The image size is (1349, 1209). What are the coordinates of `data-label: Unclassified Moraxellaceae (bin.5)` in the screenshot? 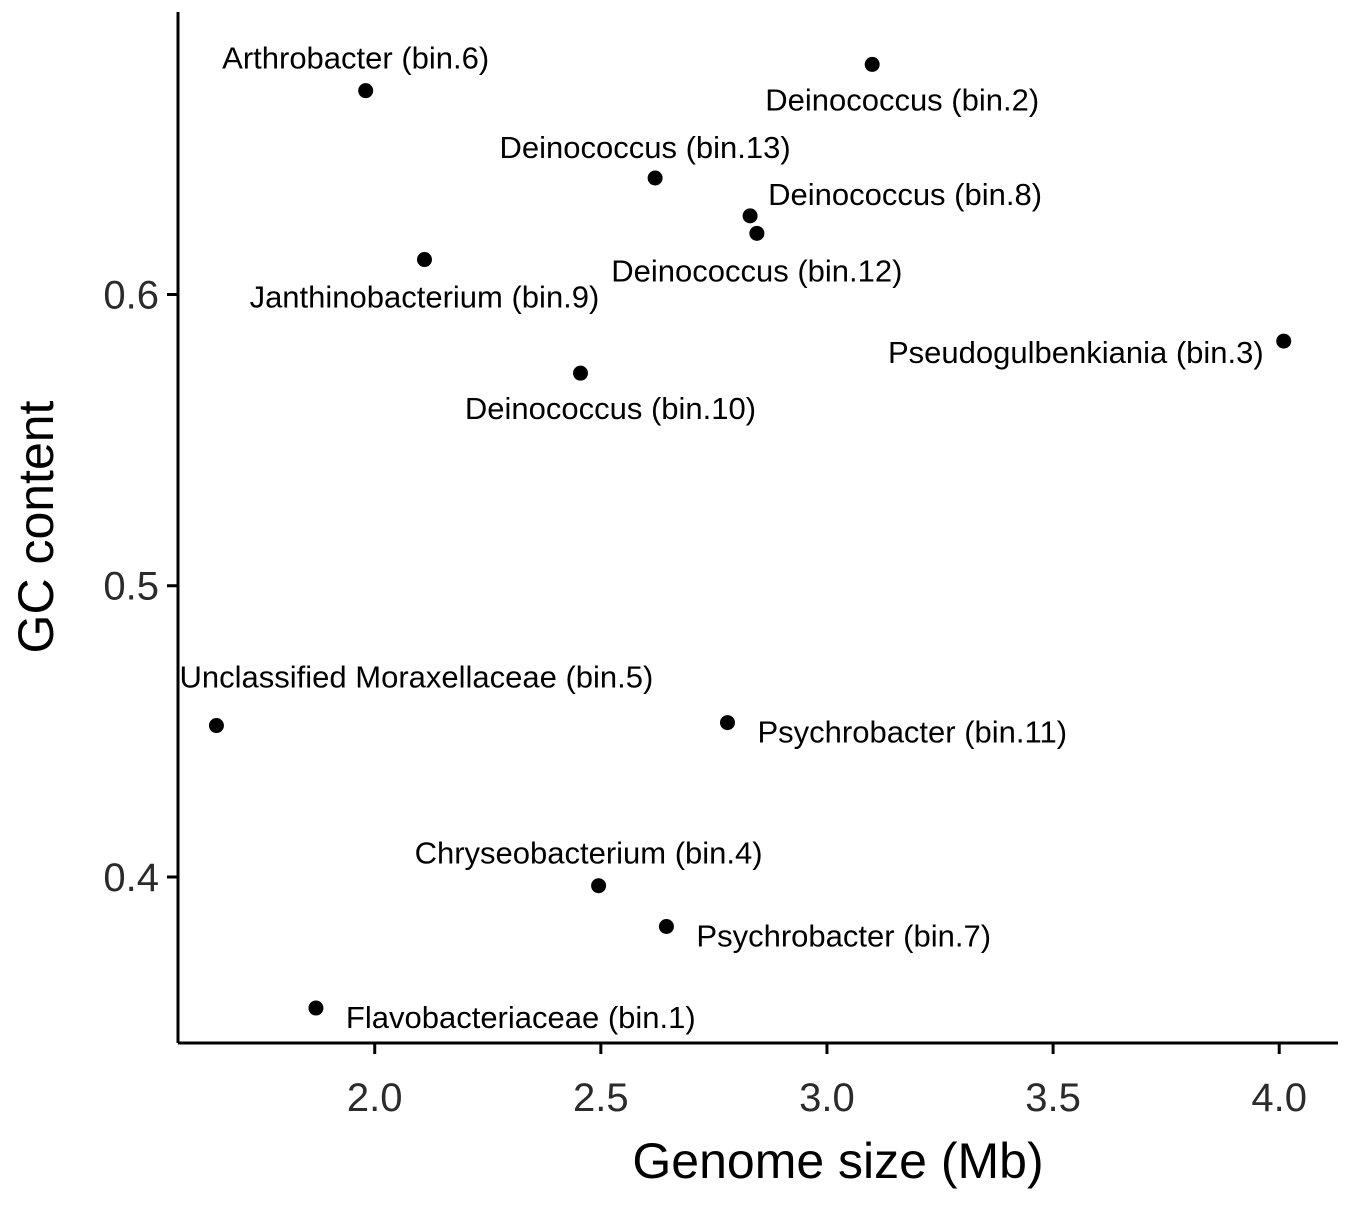 It's located at (417, 677).